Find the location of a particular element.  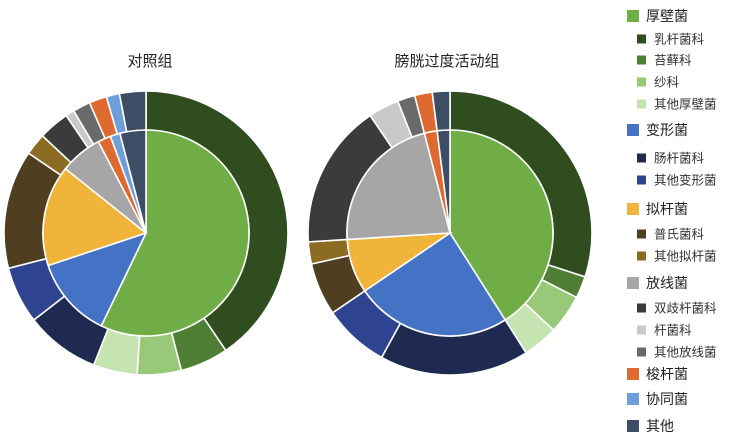

legend-label-13: 杆菌科 is located at coordinates (673, 330).